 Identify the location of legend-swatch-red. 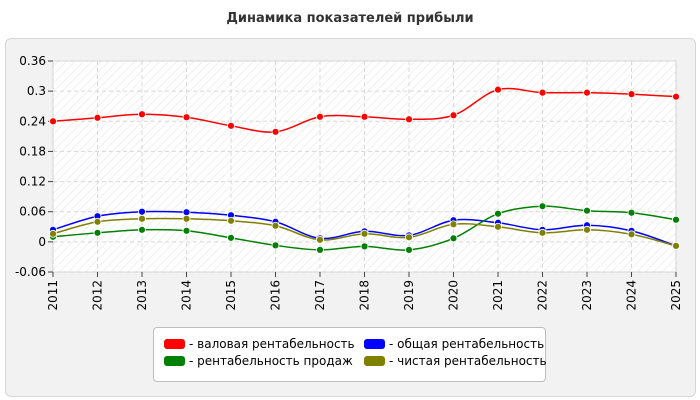
(174, 344).